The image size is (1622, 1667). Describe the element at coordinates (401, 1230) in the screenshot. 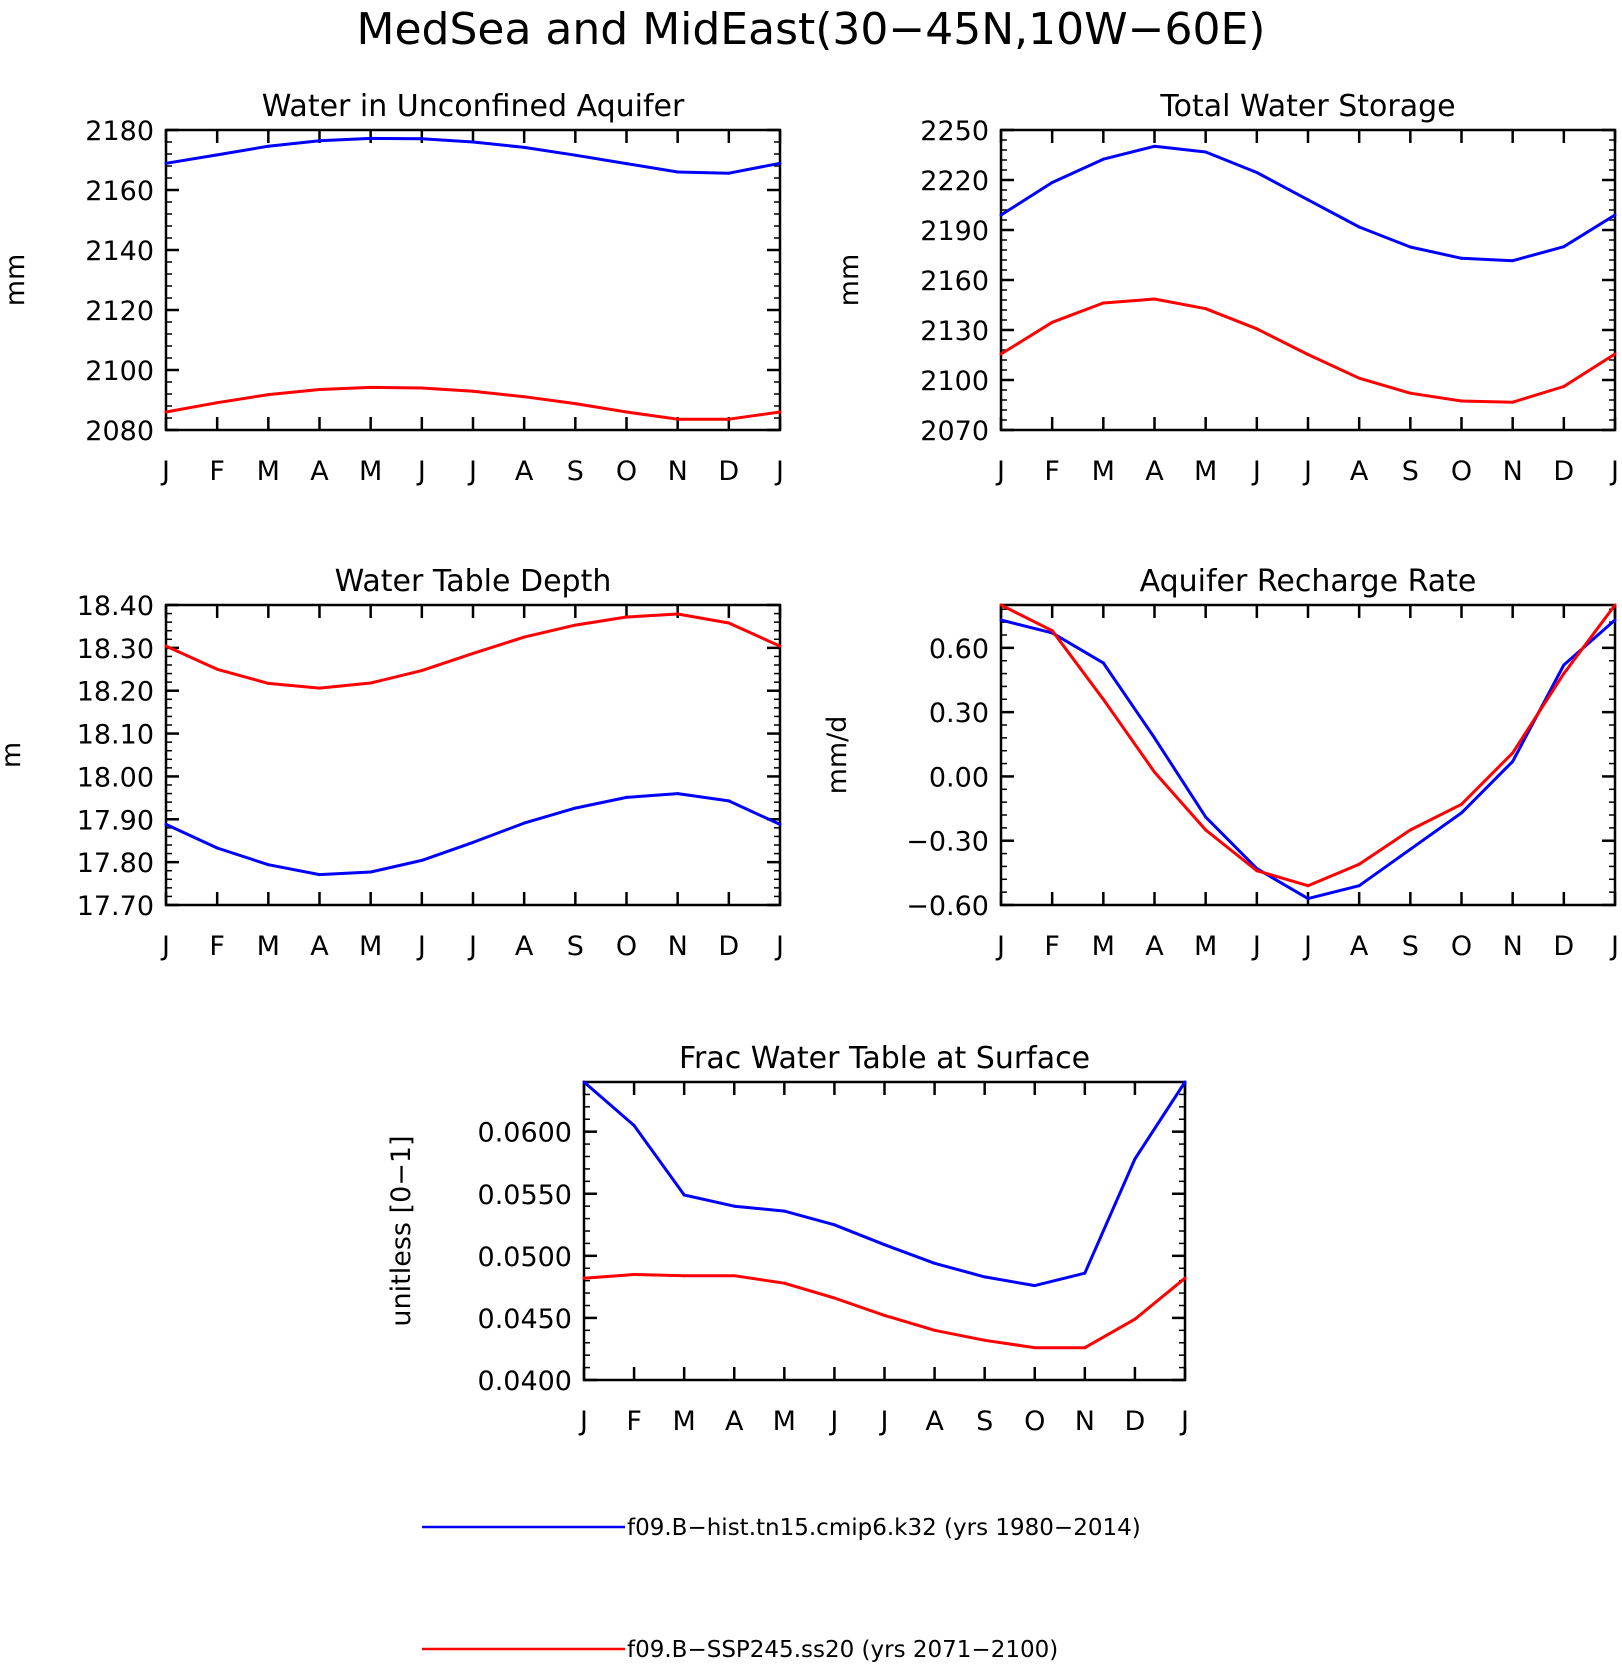

I see `y-axis-label: unitless [0−1]` at that location.